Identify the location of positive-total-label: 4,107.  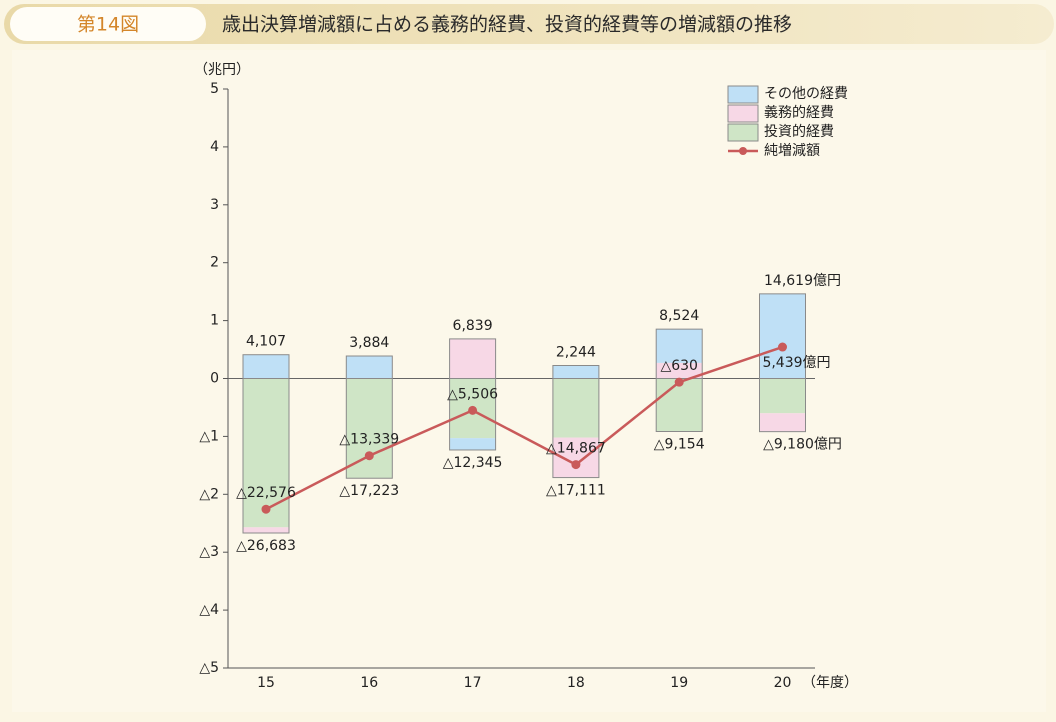
(266, 342).